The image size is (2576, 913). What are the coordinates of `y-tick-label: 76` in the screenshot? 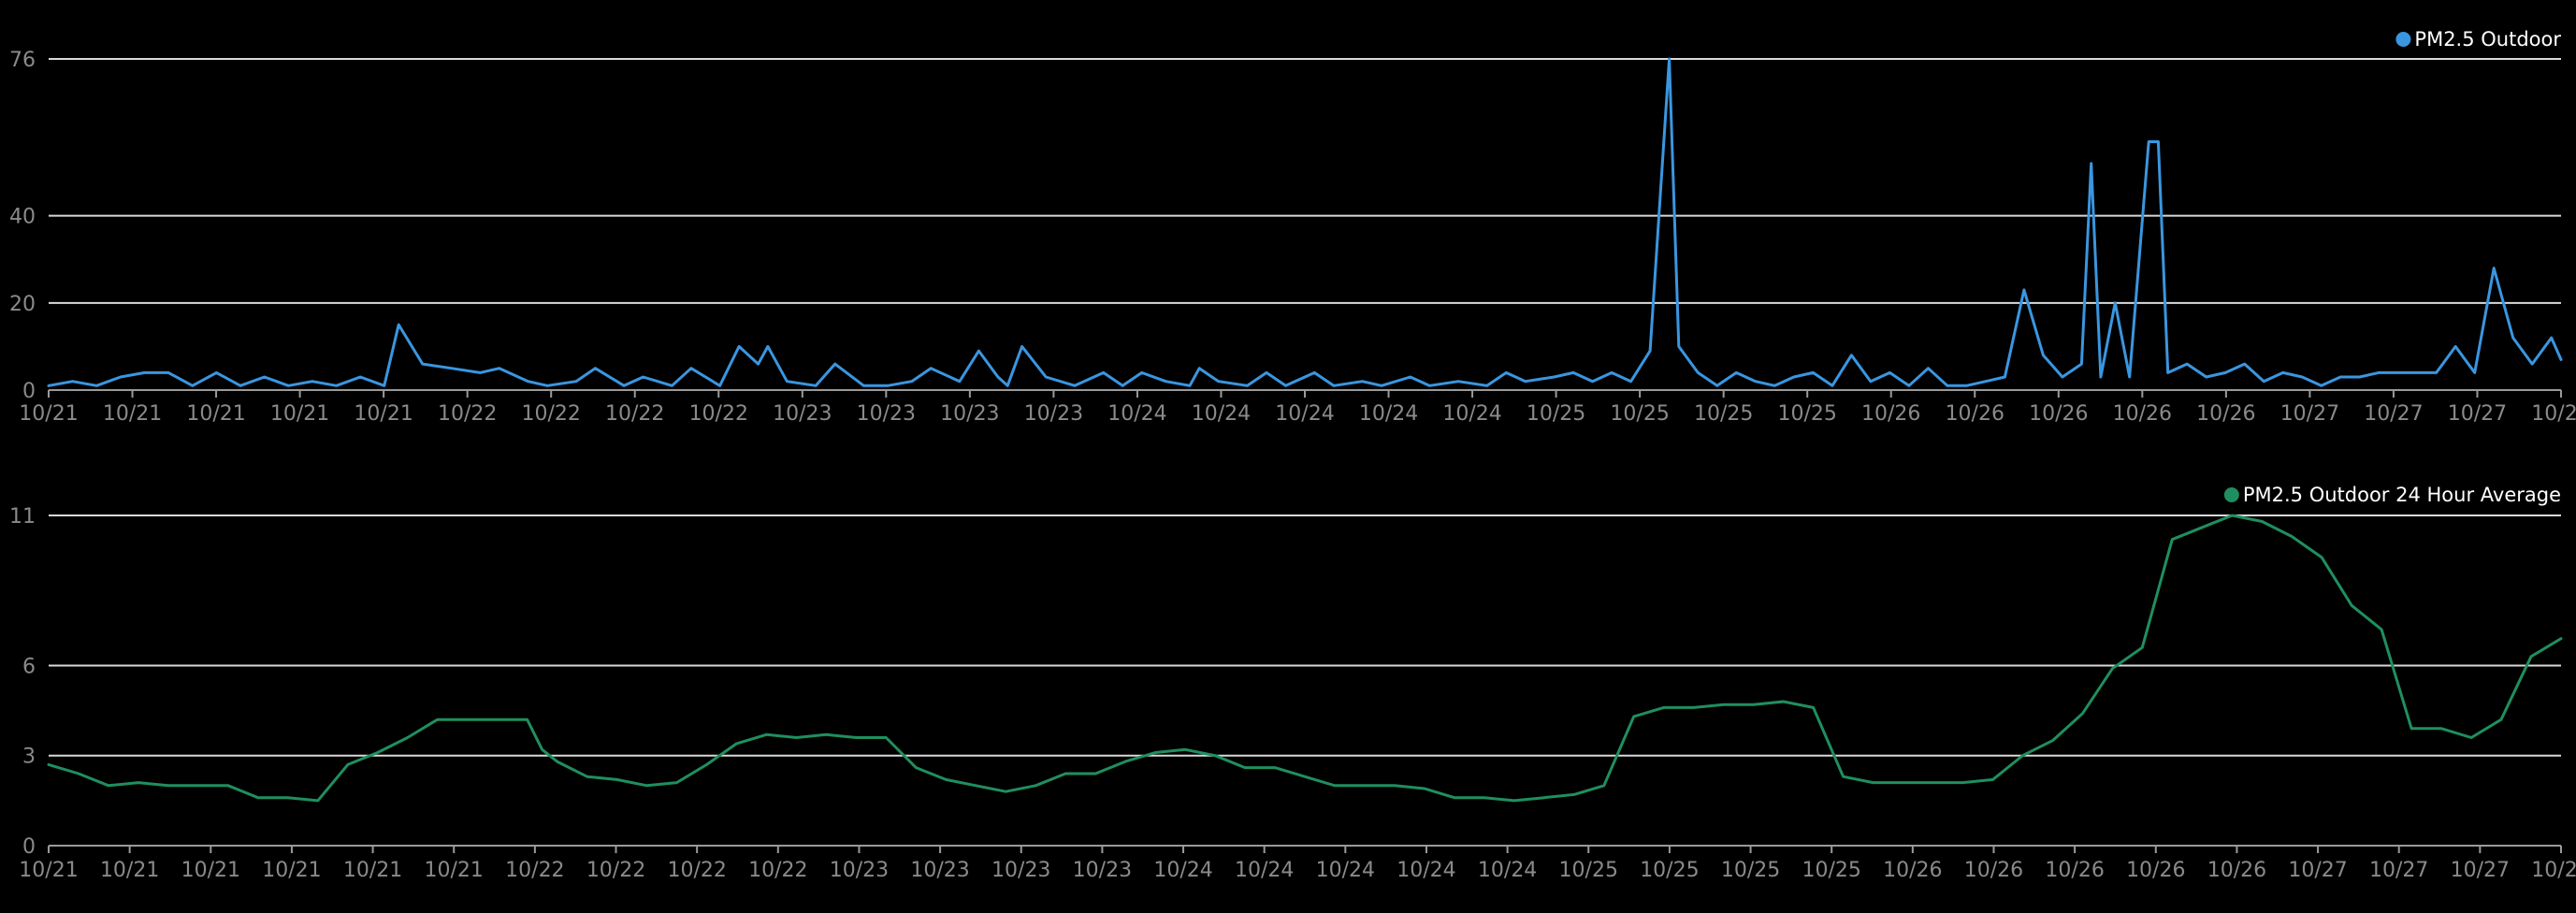 It's located at (23, 60).